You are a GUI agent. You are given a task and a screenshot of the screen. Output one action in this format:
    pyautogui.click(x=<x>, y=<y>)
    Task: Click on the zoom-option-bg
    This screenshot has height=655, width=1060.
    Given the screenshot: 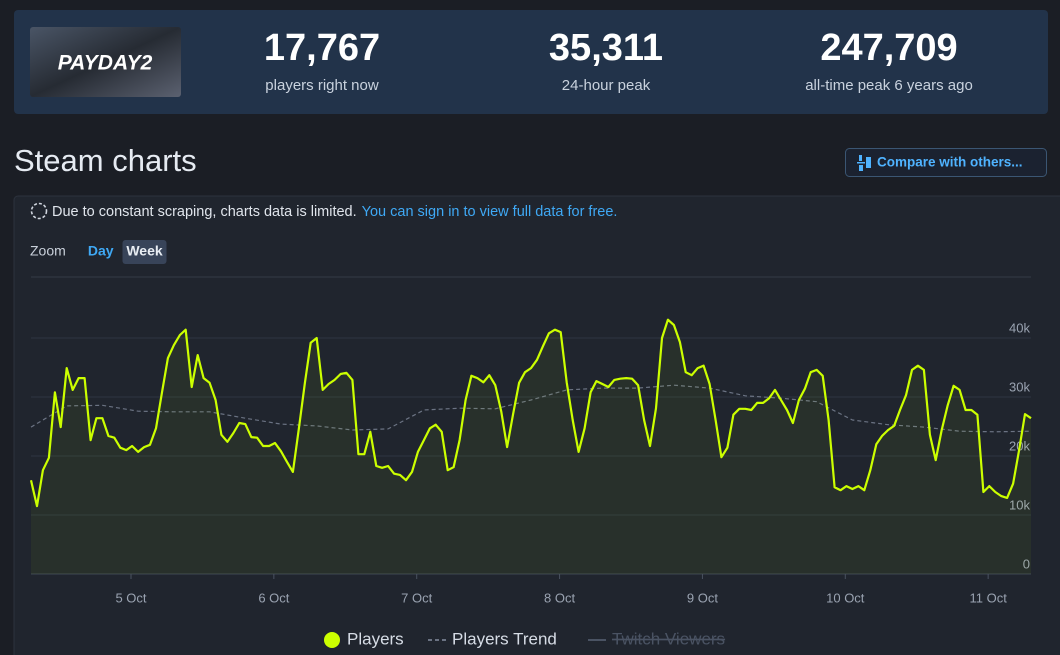 What is the action you would take?
    pyautogui.click(x=144, y=252)
    